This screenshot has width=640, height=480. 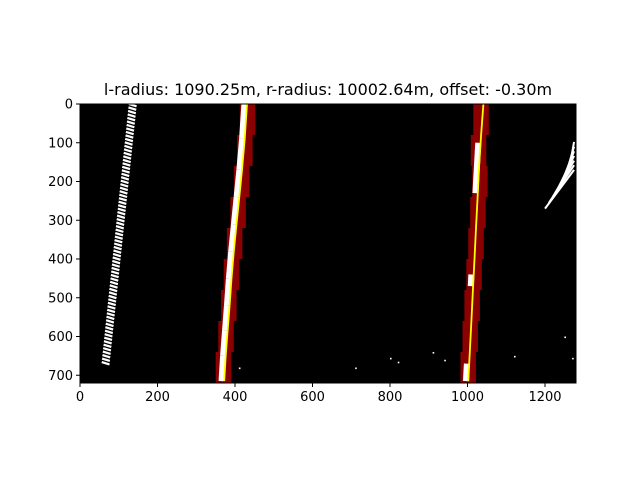 I want to click on x-tick-label: 600, so click(x=312, y=397).